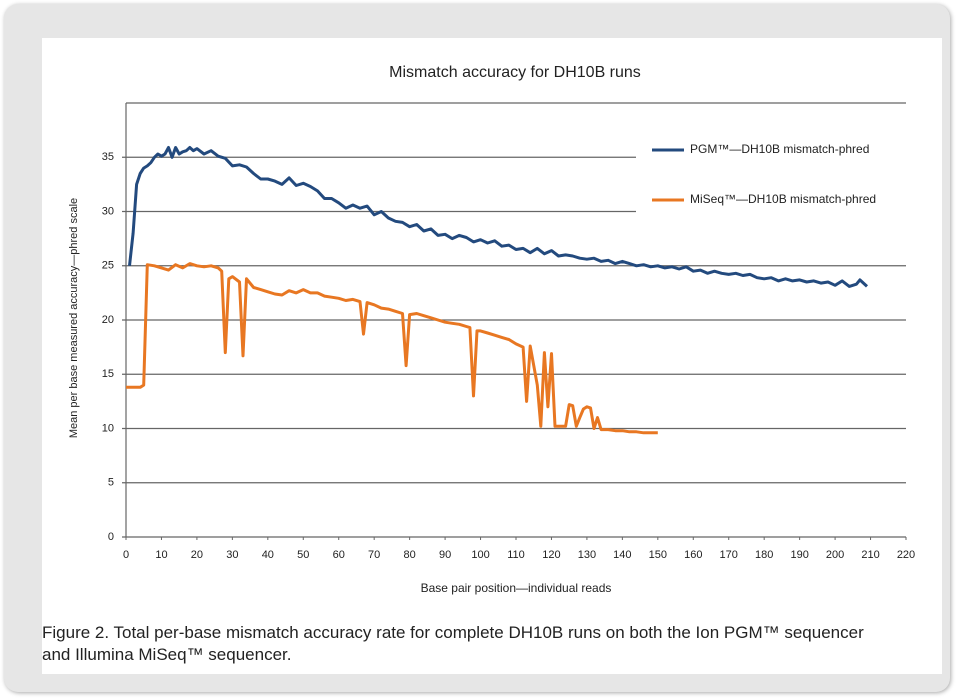 This screenshot has width=957, height=699. Describe the element at coordinates (303, 555) in the screenshot. I see `x-tick-label: 50` at that location.